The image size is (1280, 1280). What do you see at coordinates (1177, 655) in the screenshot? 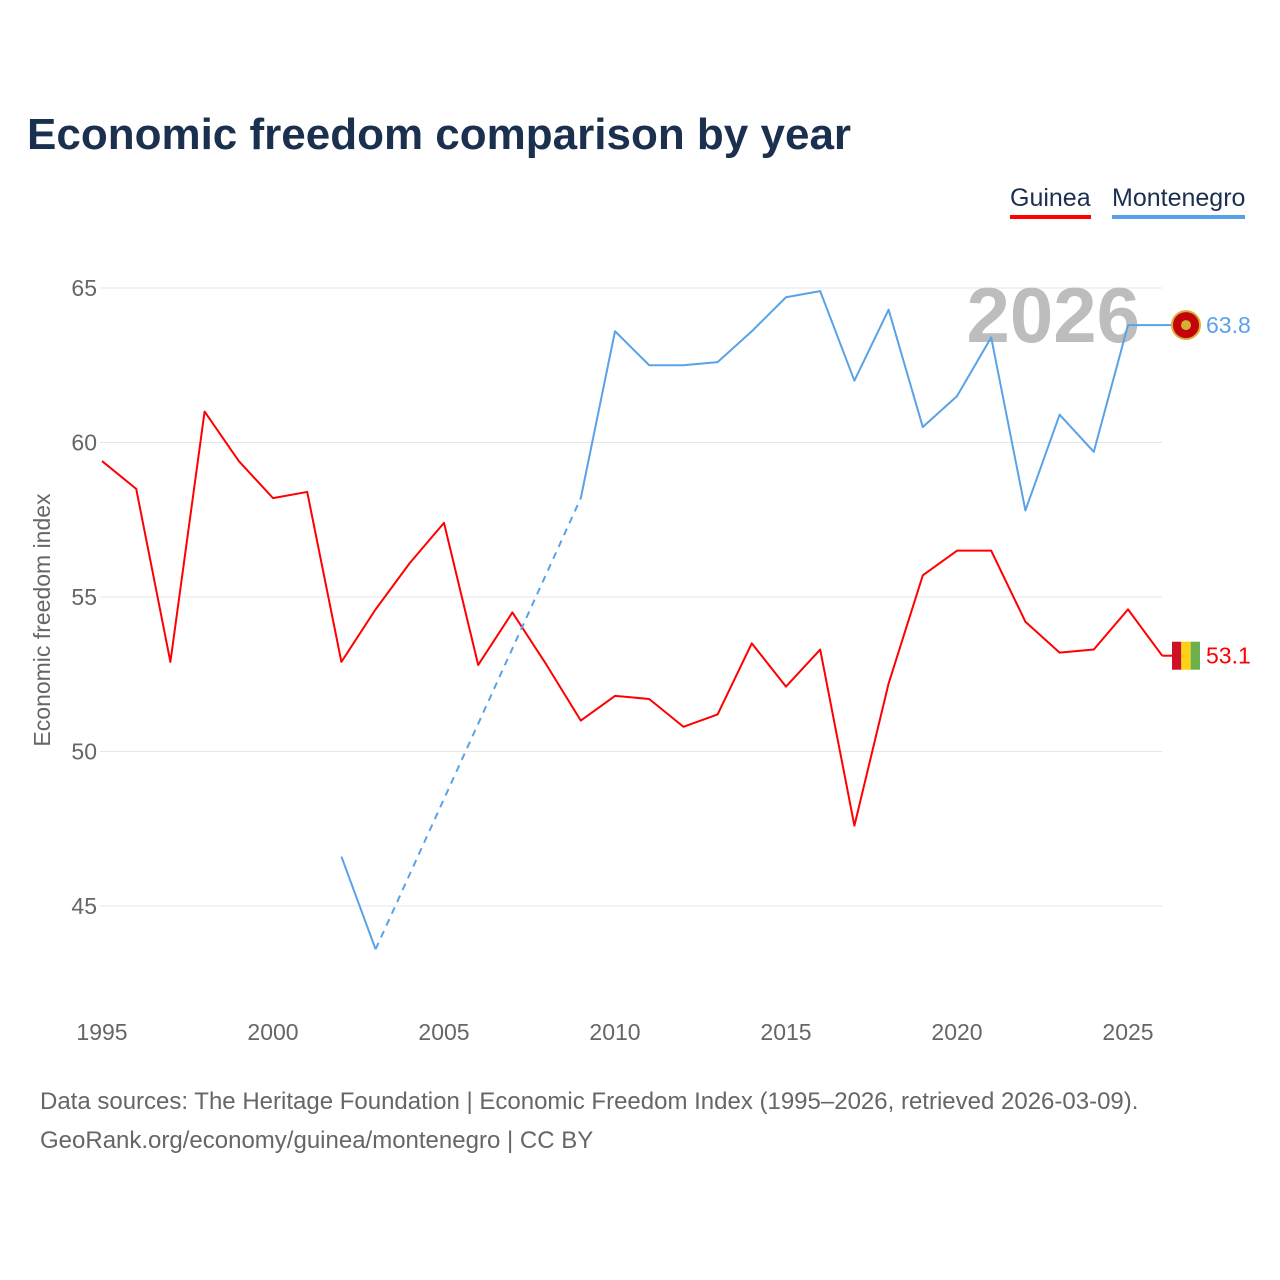
I see `flag-icon-guinea` at bounding box center [1177, 655].